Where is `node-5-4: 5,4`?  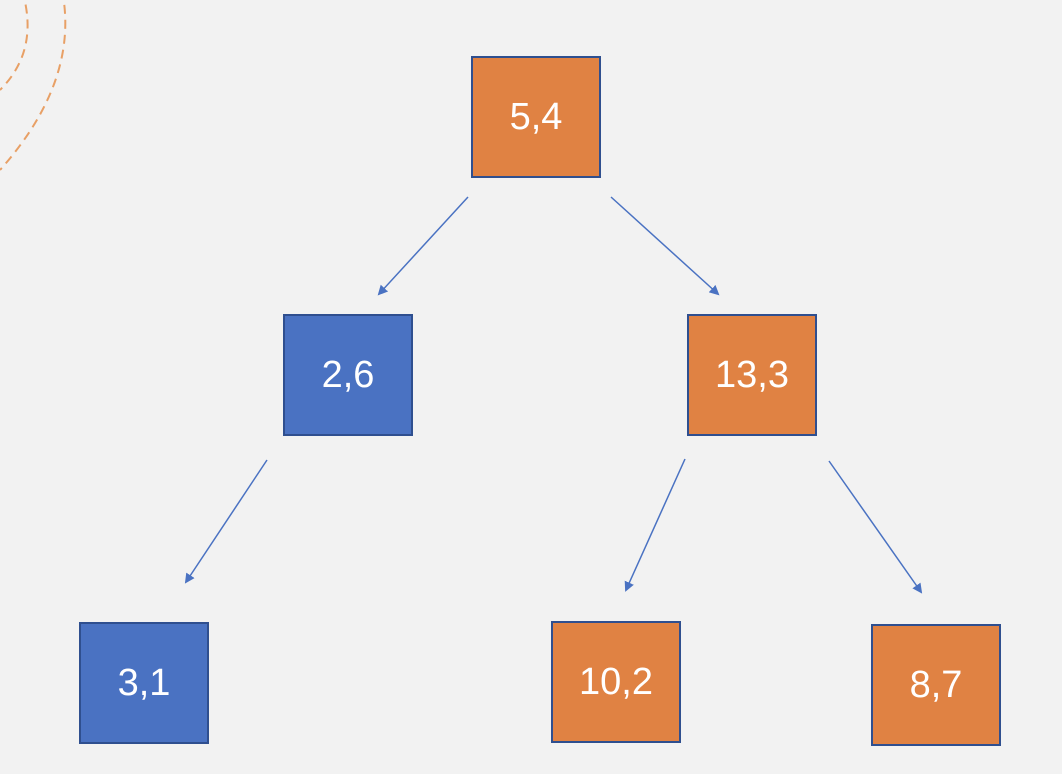
node-5-4: 5,4 is located at coordinates (536, 117).